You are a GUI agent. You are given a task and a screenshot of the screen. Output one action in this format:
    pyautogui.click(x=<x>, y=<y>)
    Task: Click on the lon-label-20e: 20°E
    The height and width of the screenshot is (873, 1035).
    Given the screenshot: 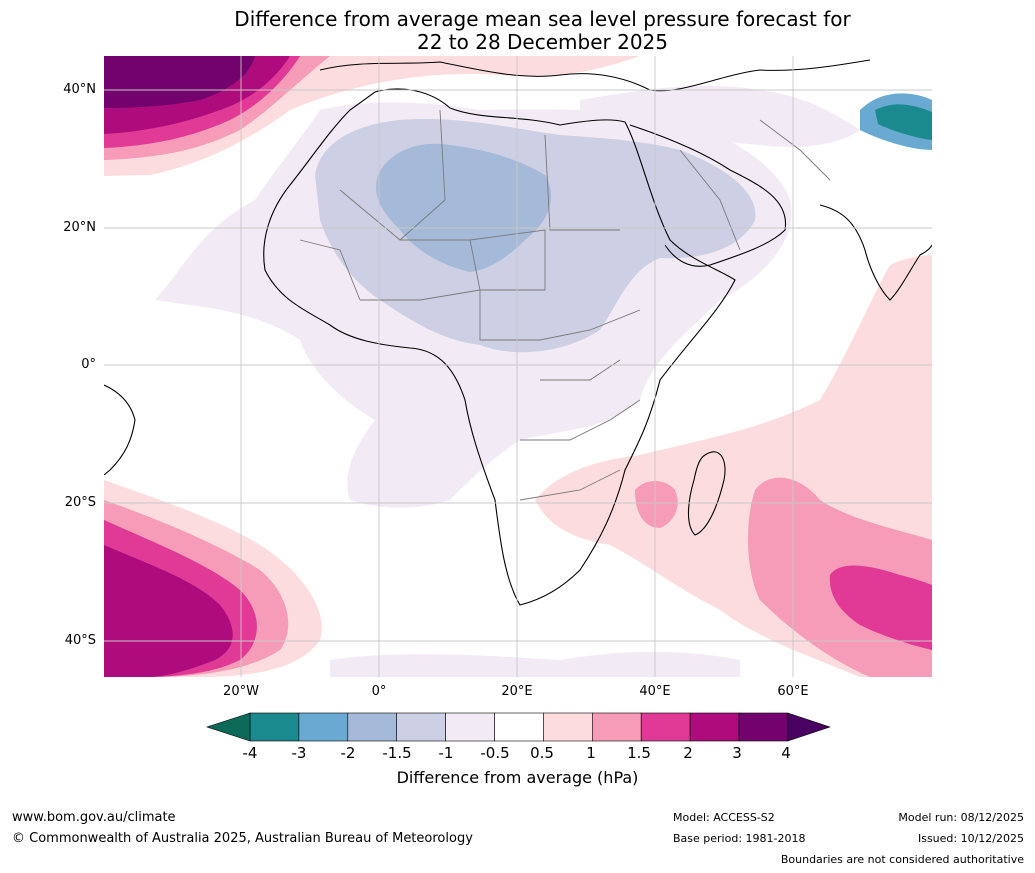 What is the action you would take?
    pyautogui.click(x=517, y=691)
    